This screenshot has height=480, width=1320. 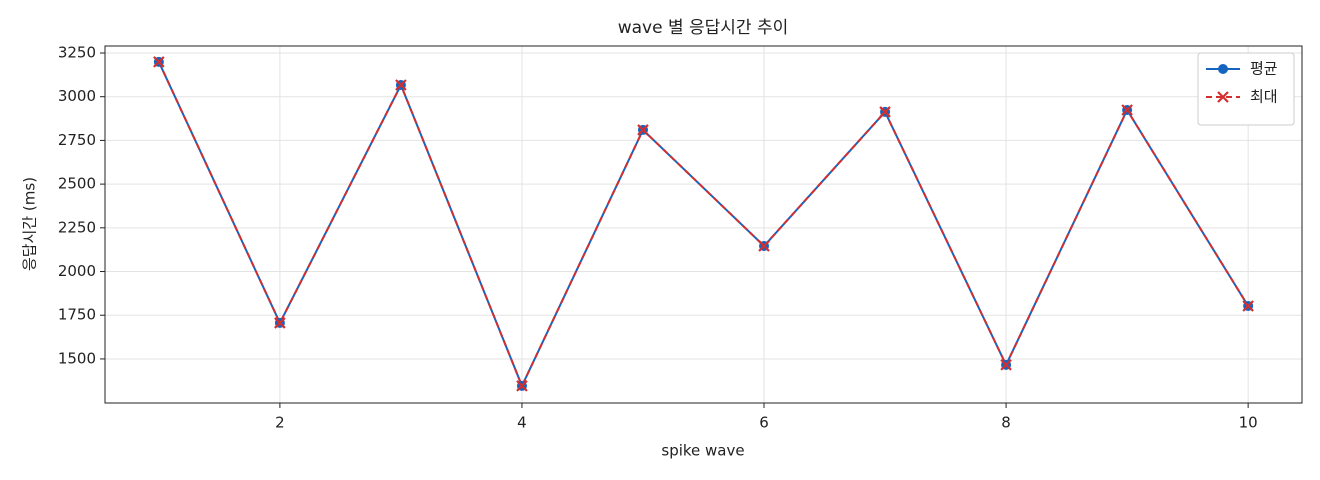 What do you see at coordinates (77, 184) in the screenshot?
I see `y-tick-label: 2500` at bounding box center [77, 184].